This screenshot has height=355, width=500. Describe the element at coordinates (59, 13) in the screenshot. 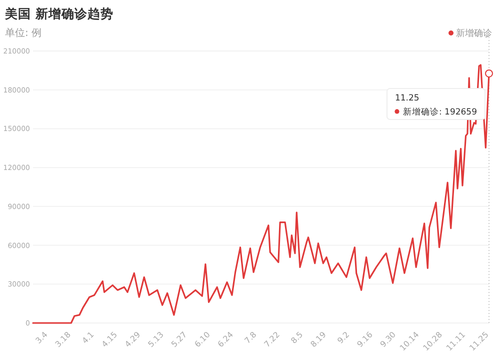

I see `chart-title: 美国 新增确诊趋势` at that location.